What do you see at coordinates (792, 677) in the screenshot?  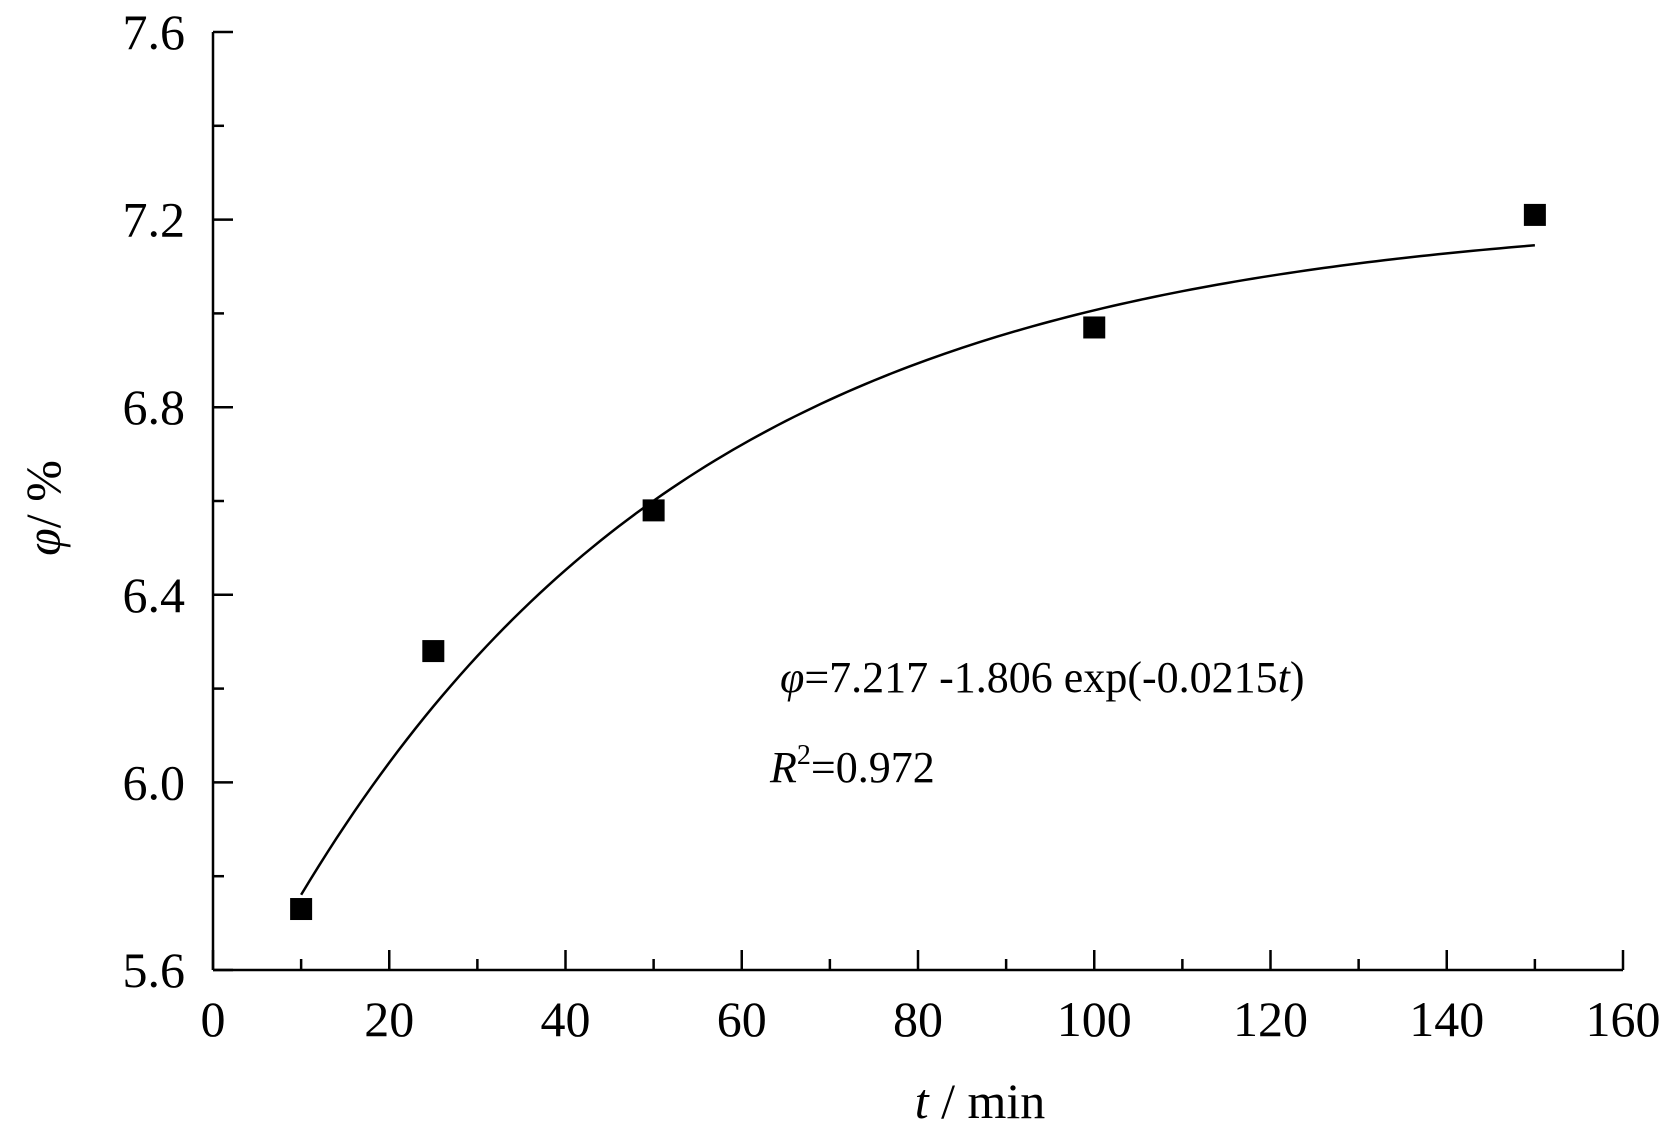 I see `equation-var-phi: φ` at bounding box center [792, 677].